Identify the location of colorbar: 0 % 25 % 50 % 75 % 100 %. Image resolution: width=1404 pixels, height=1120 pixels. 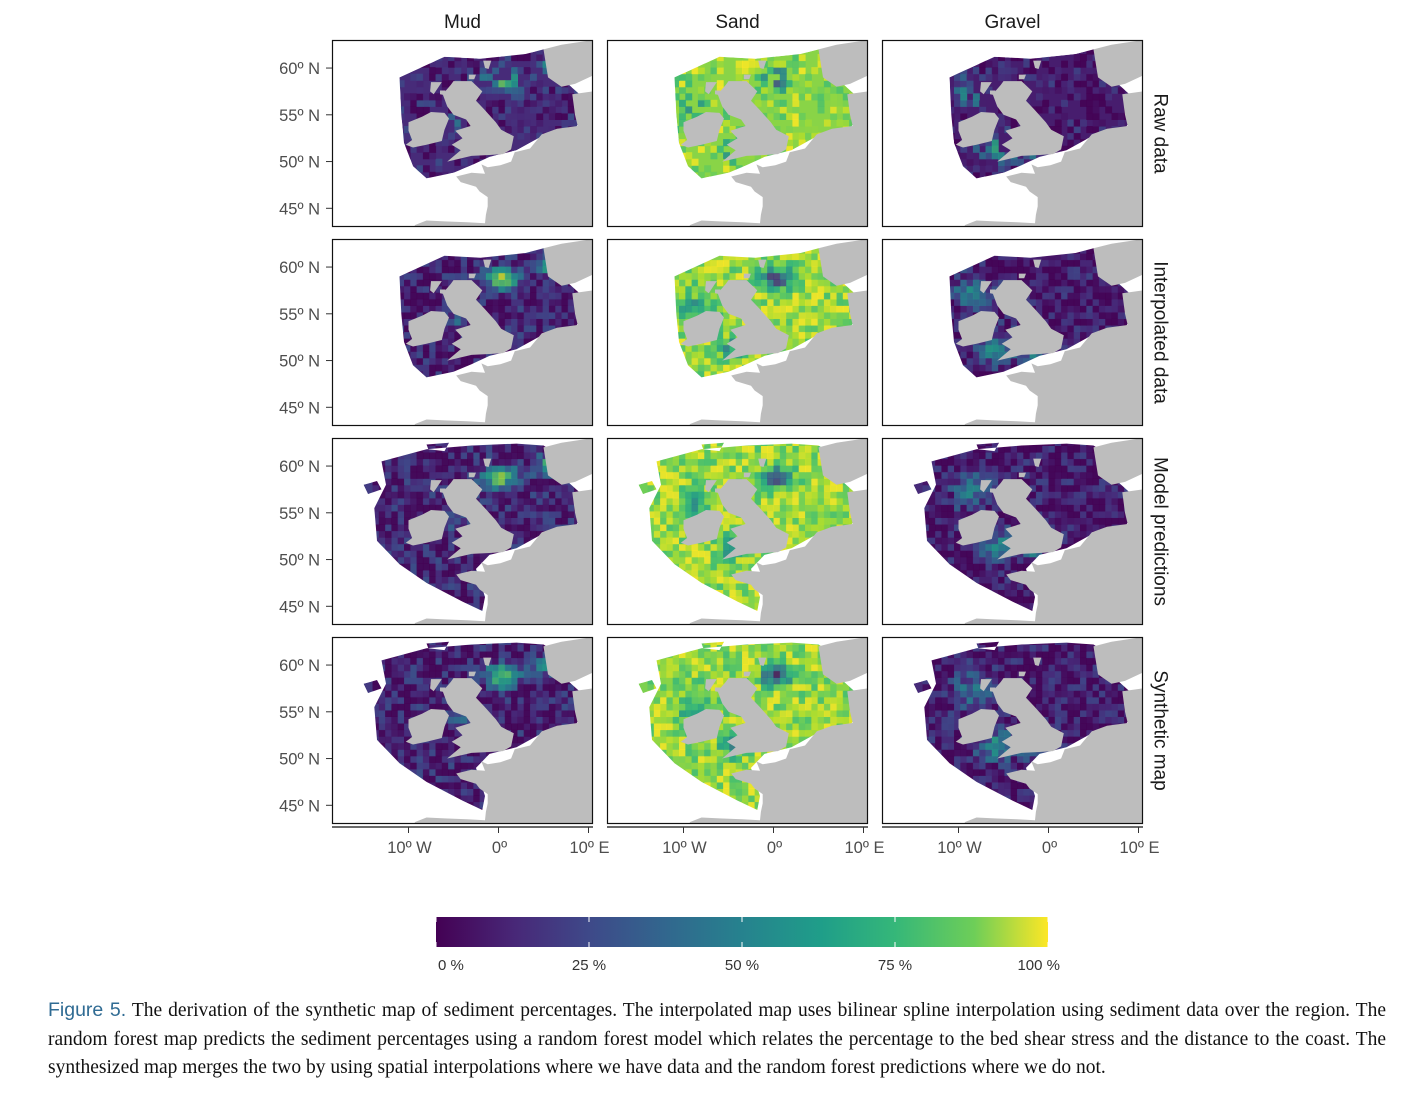
(747, 945).